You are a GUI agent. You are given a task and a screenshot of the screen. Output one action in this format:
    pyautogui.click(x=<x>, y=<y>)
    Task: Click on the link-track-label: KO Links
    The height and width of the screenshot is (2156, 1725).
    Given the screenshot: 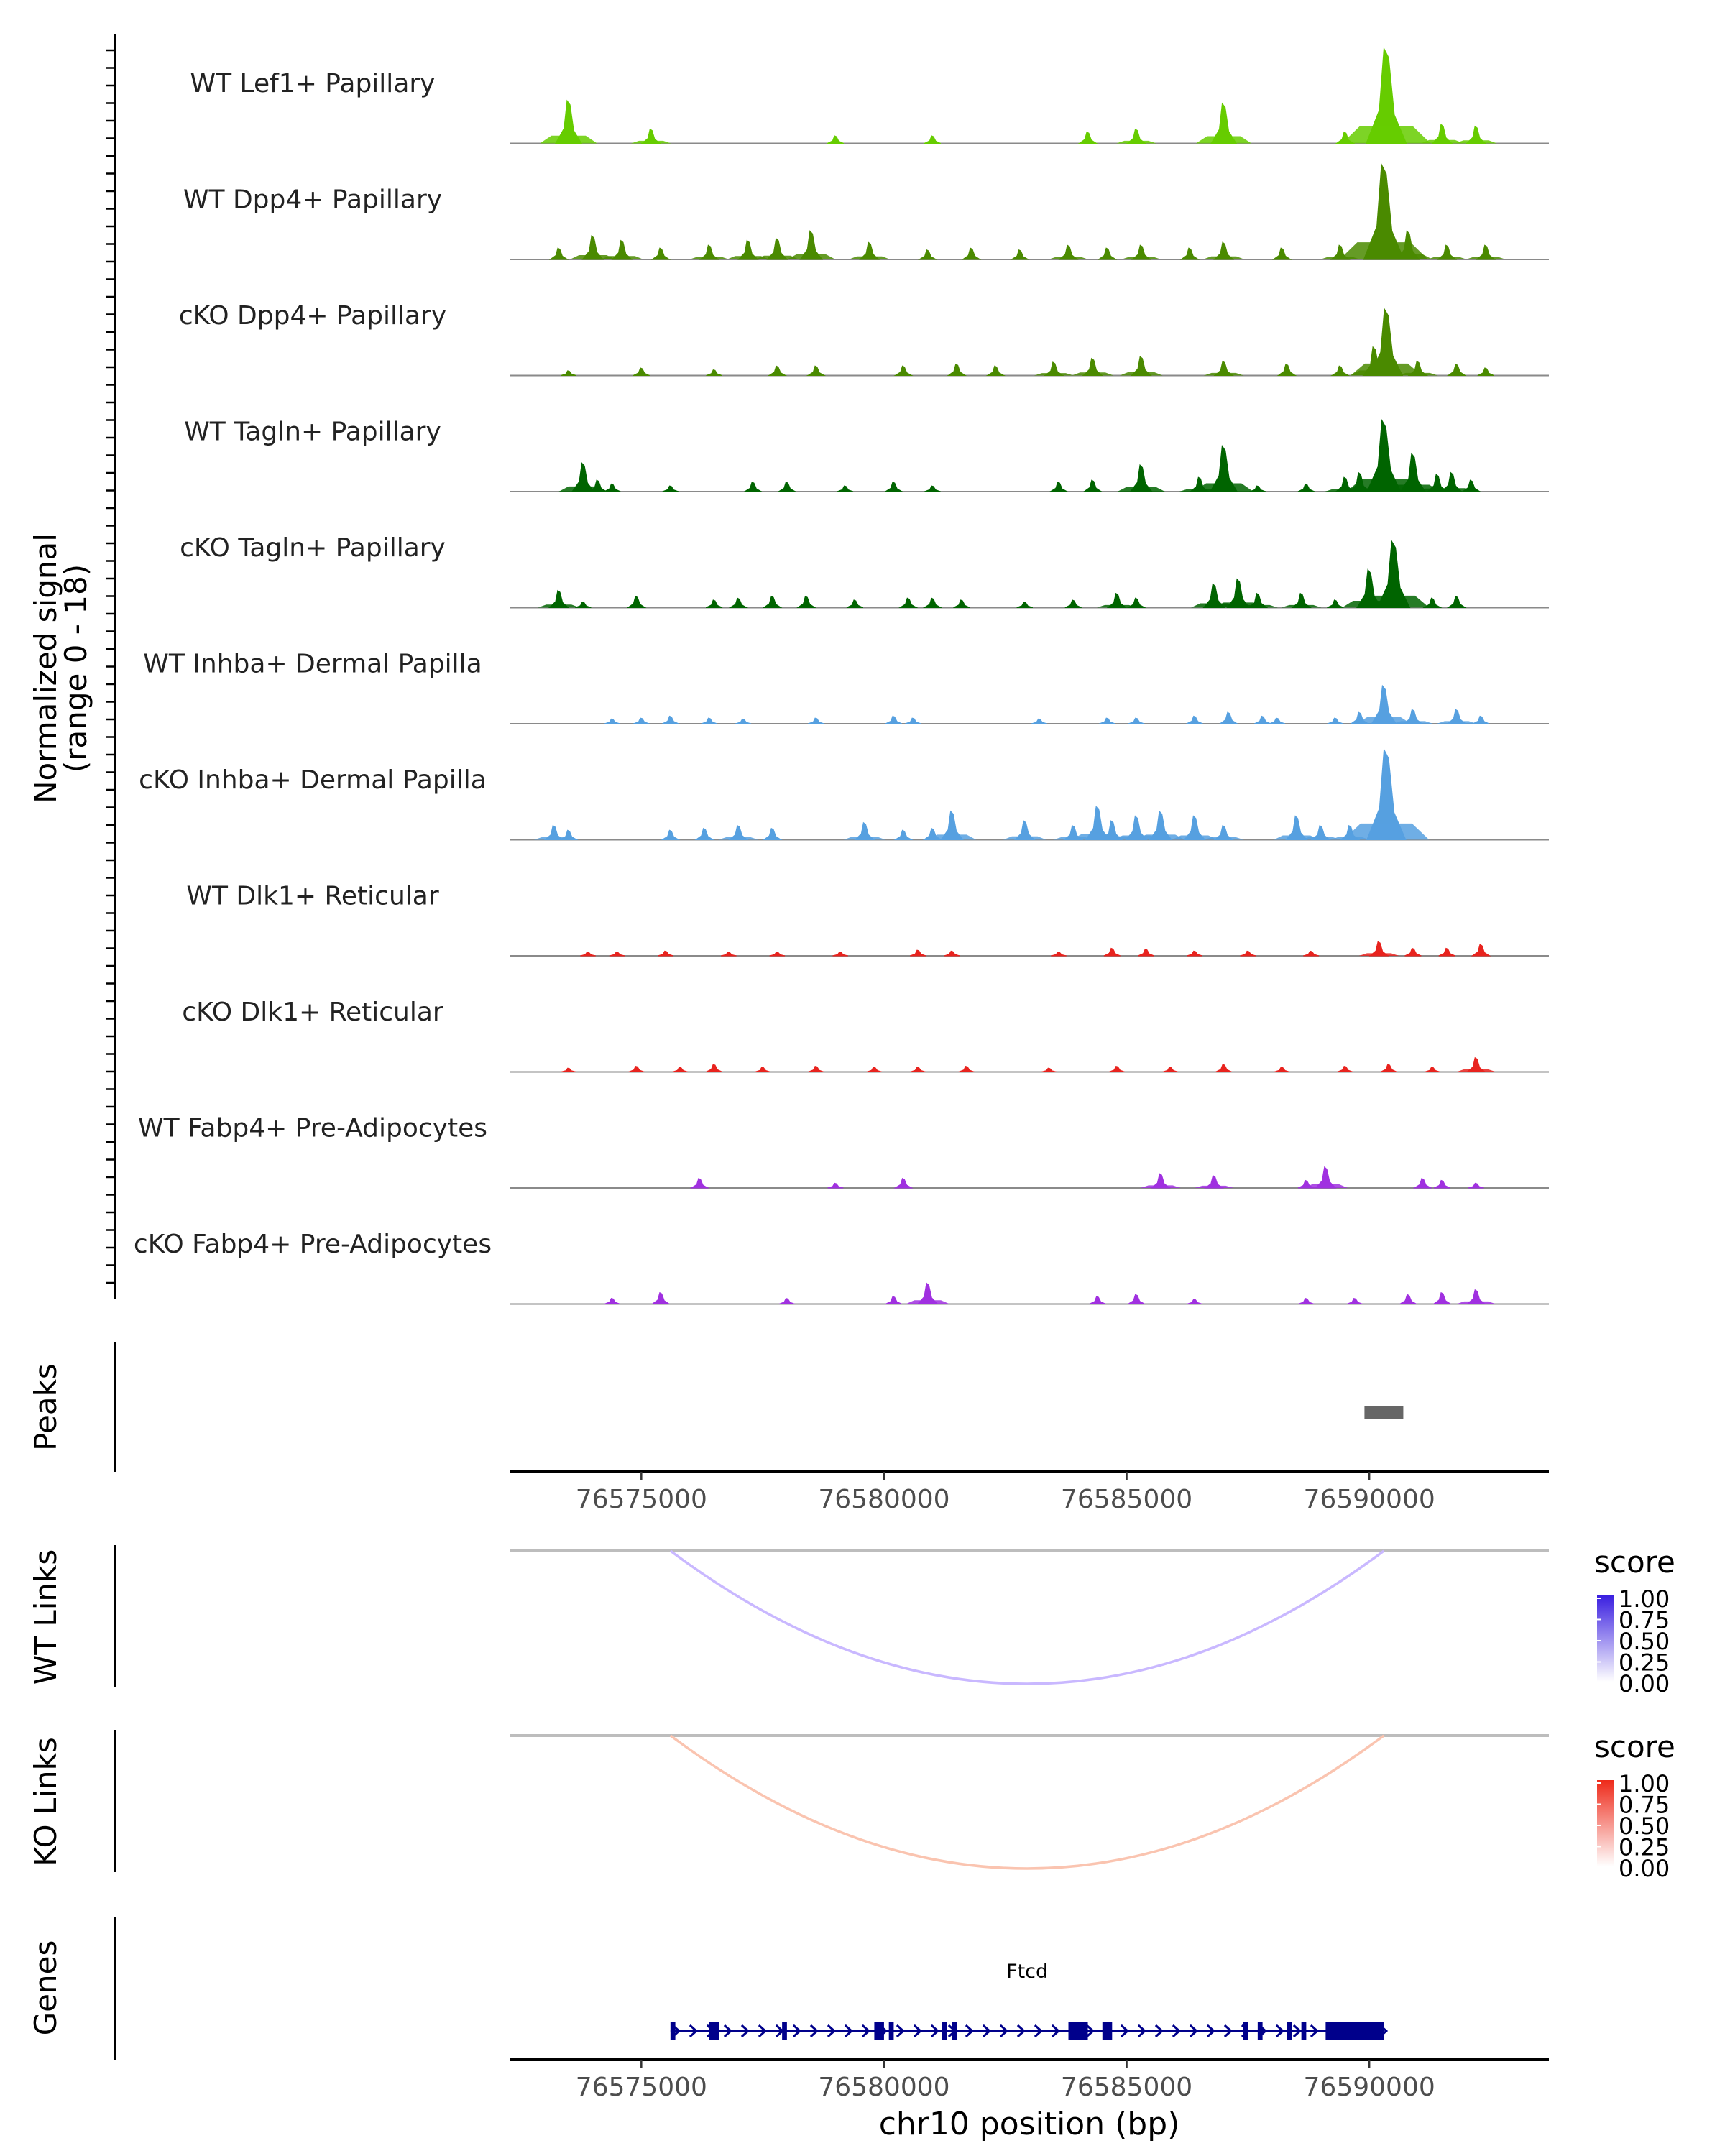 What is the action you would take?
    pyautogui.click(x=45, y=1801)
    